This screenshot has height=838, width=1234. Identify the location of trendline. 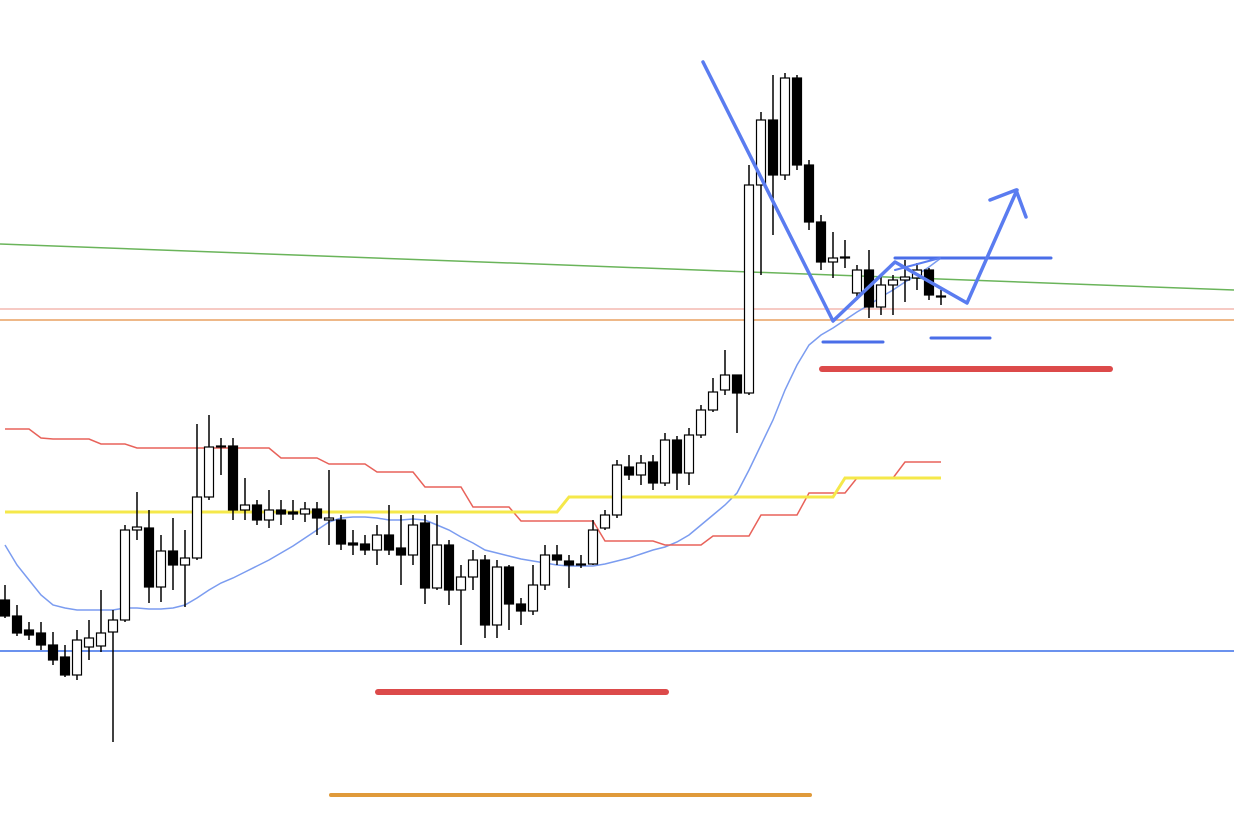
(617, 267).